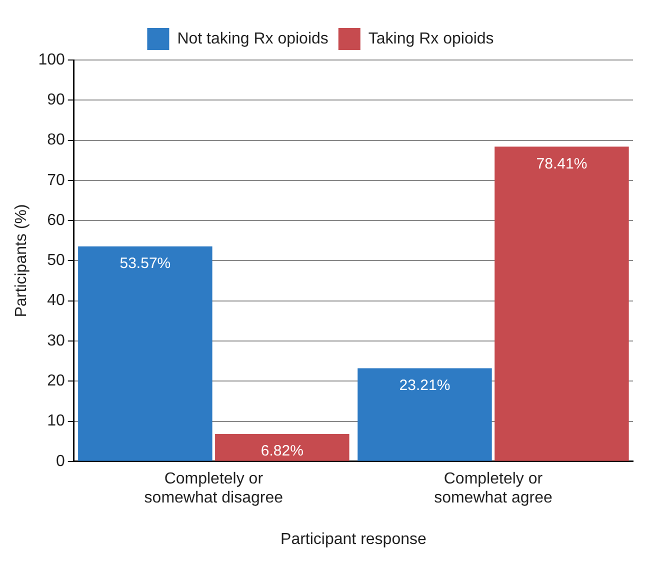  Describe the element at coordinates (56, 261) in the screenshot. I see `y-tick-label: 50` at that location.